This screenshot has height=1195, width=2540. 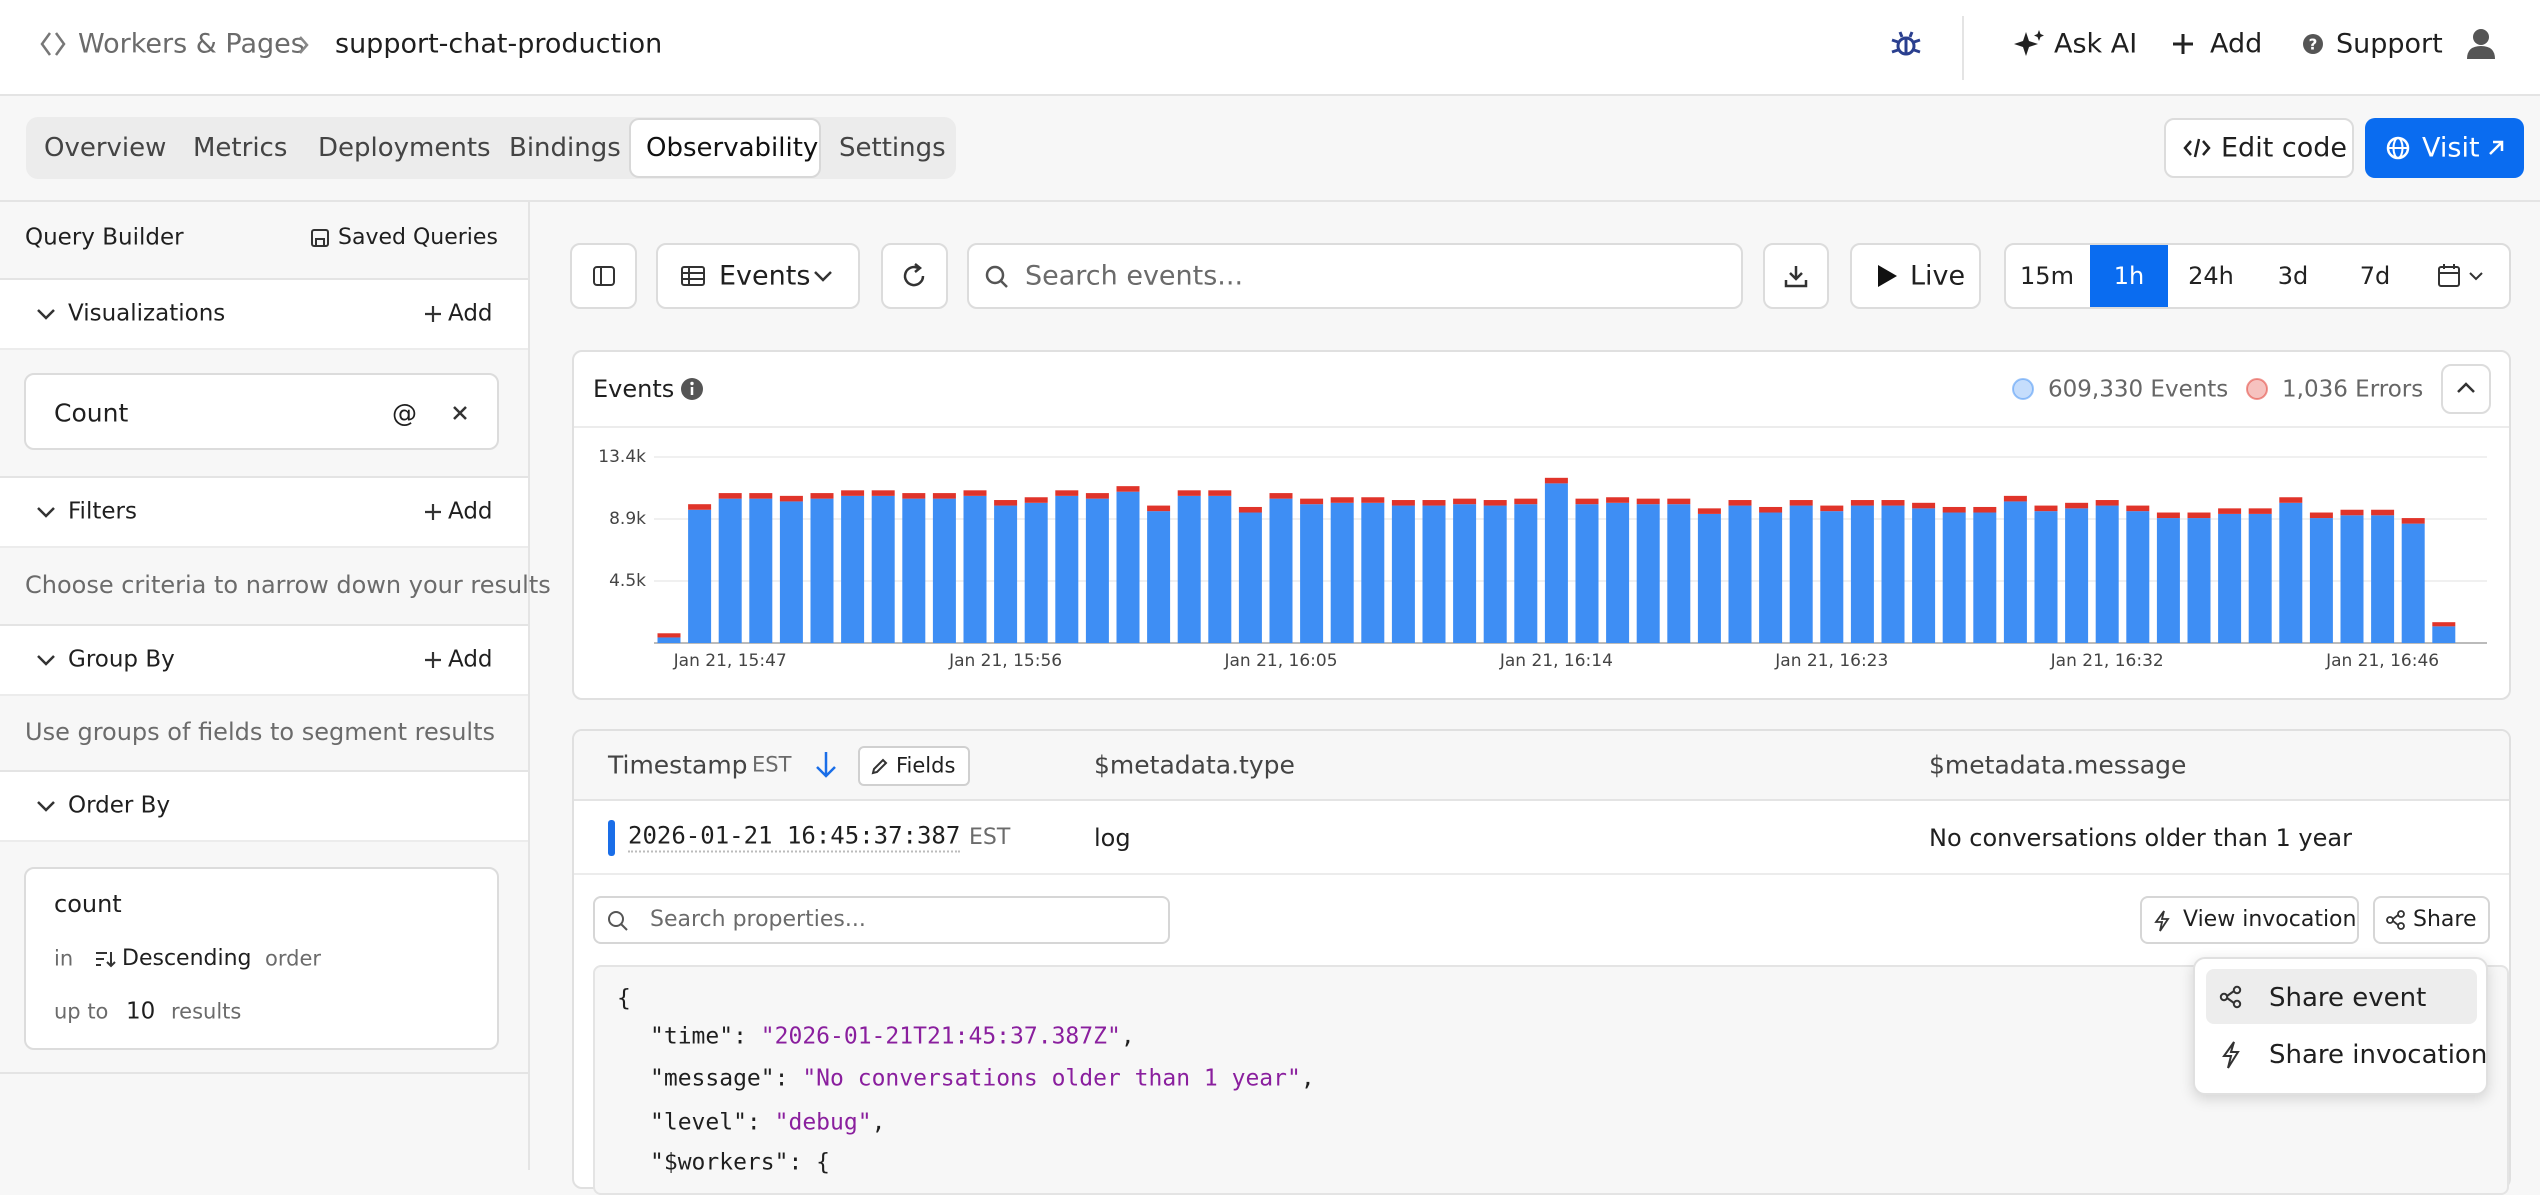 I want to click on tab: Observability, so click(x=732, y=148).